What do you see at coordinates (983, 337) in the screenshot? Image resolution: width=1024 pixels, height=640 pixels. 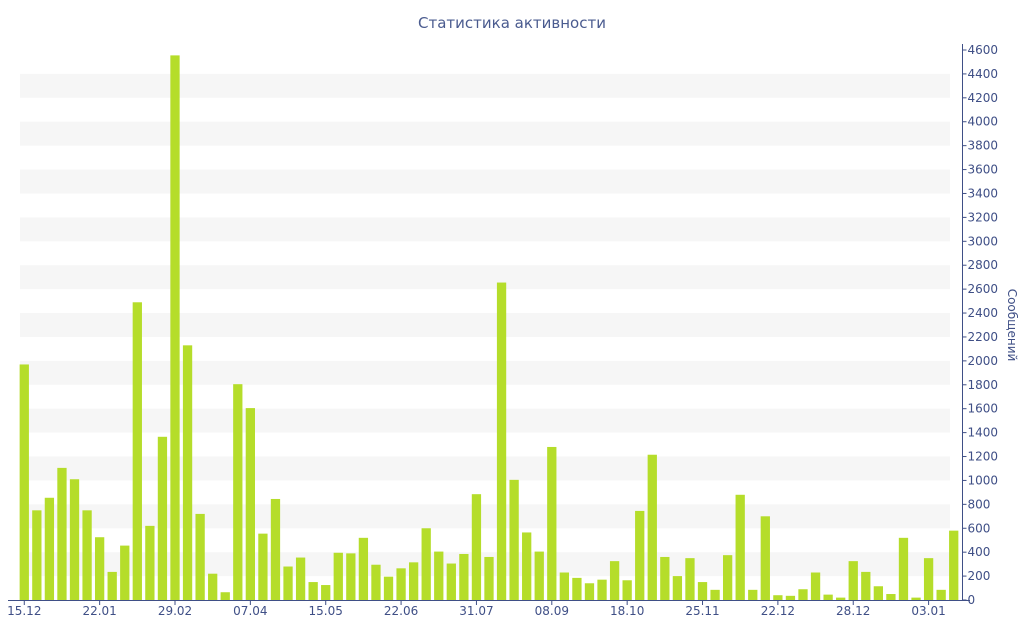 I see `y-tick-label: 2200` at bounding box center [983, 337].